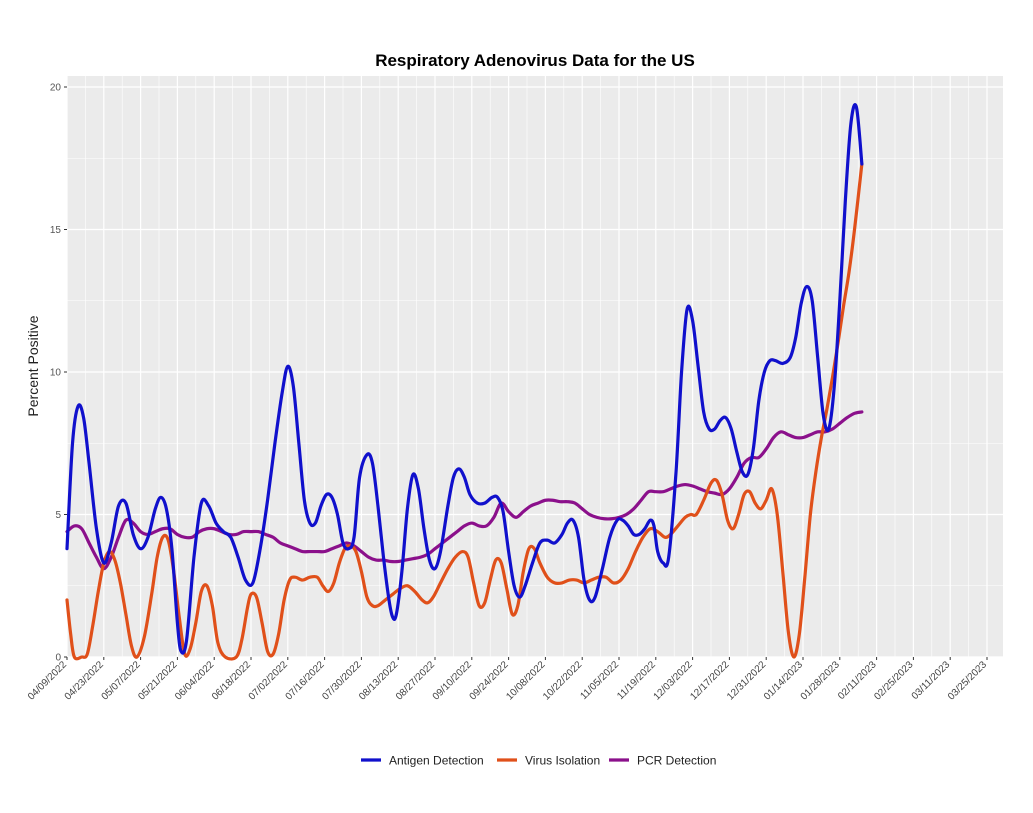 Image resolution: width=1033 pixels, height=813 pixels. What do you see at coordinates (893, 680) in the screenshot?
I see `x-tick-label: 02/25/2023` at bounding box center [893, 680].